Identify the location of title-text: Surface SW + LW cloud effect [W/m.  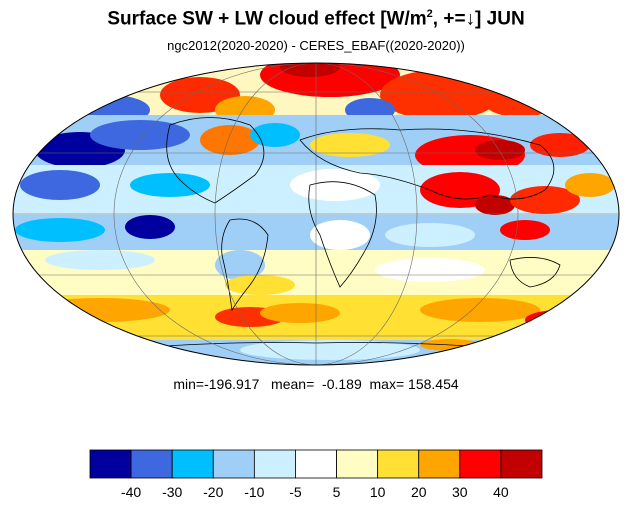
(267, 19).